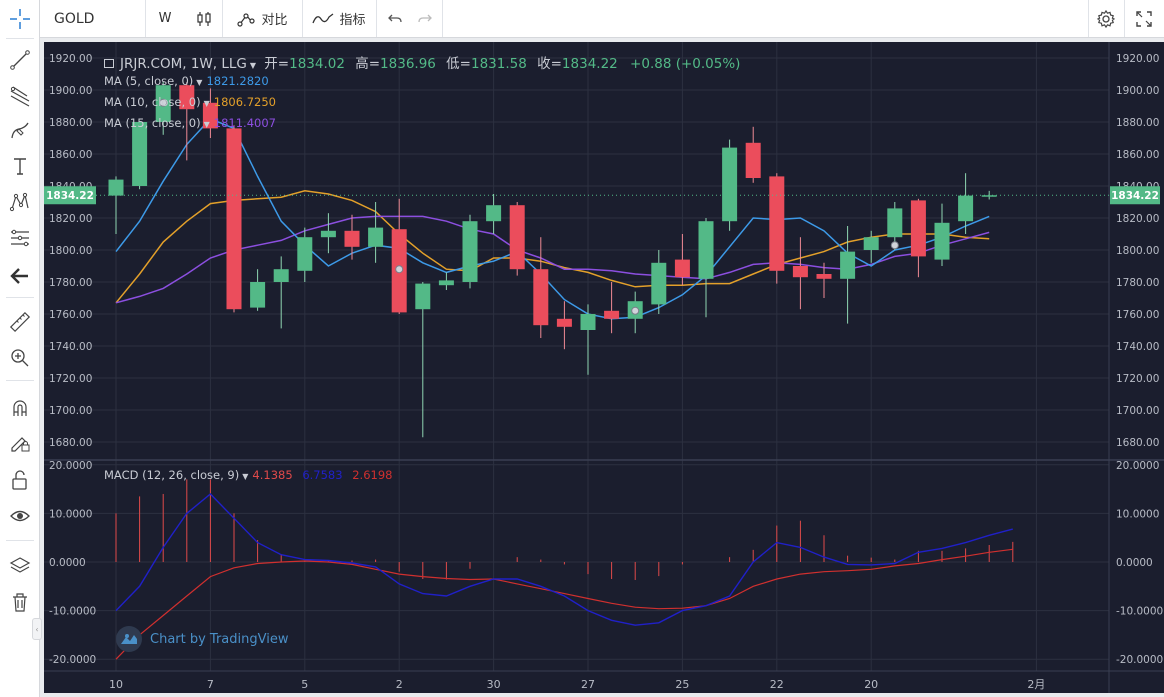 The width and height of the screenshot is (1164, 697). What do you see at coordinates (70, 59) in the screenshot?
I see `price-tick-label-left: 1920.00` at bounding box center [70, 59].